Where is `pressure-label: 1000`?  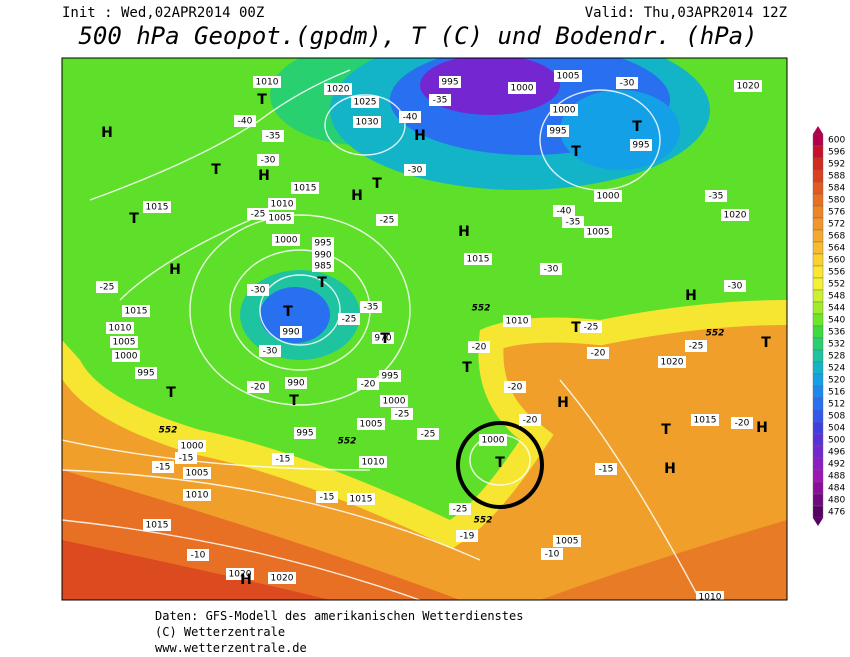
pressure-label: 1000 is located at coordinates (394, 402).